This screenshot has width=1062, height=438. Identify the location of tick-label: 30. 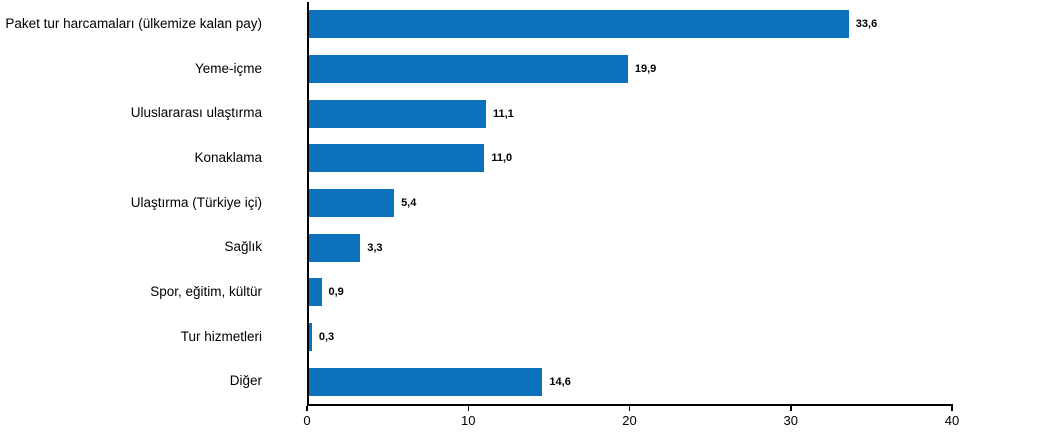
(790, 420).